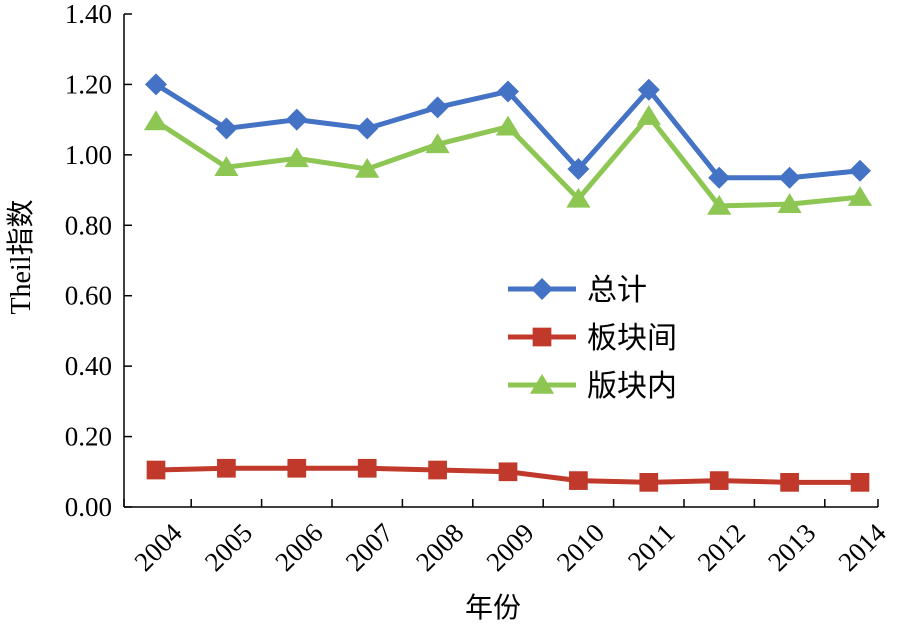 The height and width of the screenshot is (627, 900). Describe the element at coordinates (632, 386) in the screenshot. I see `legend-label: 版块内` at that location.